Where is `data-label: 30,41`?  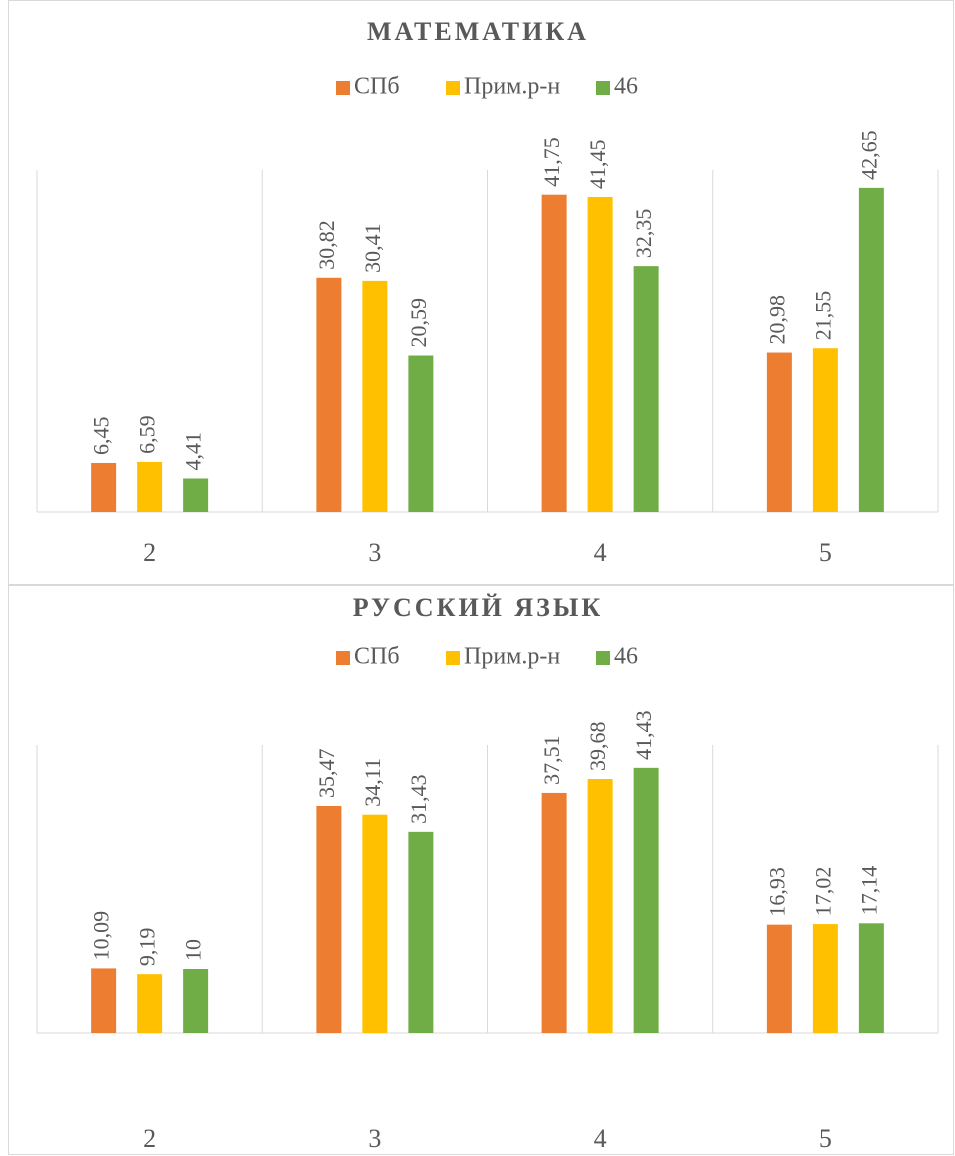 data-label: 30,41 is located at coordinates (372, 248).